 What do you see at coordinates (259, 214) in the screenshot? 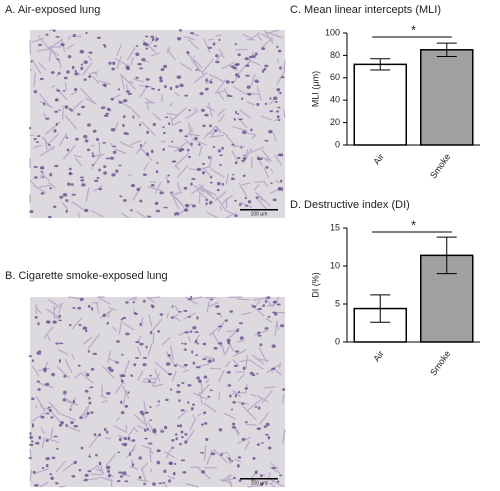
I see `scale-label: 100 μm` at bounding box center [259, 214].